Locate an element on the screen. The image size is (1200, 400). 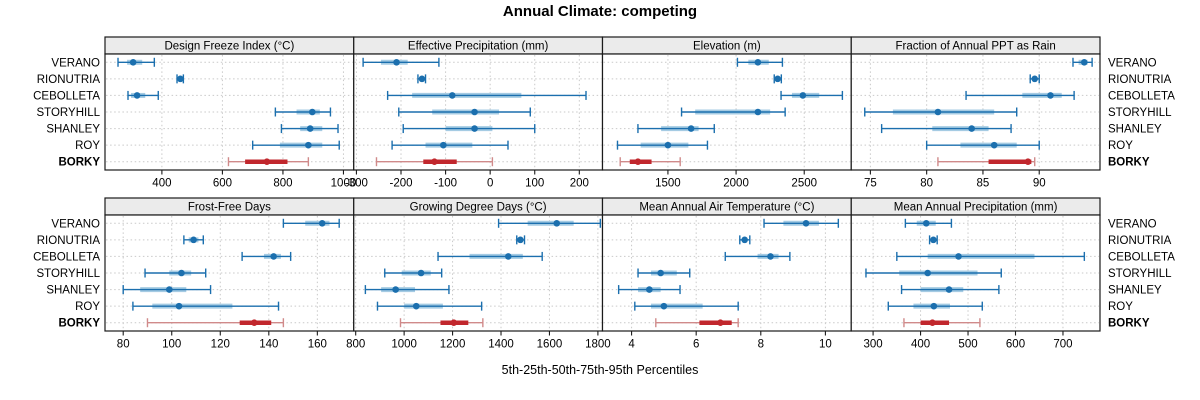
axis-tick-label: 120 is located at coordinates (220, 345).